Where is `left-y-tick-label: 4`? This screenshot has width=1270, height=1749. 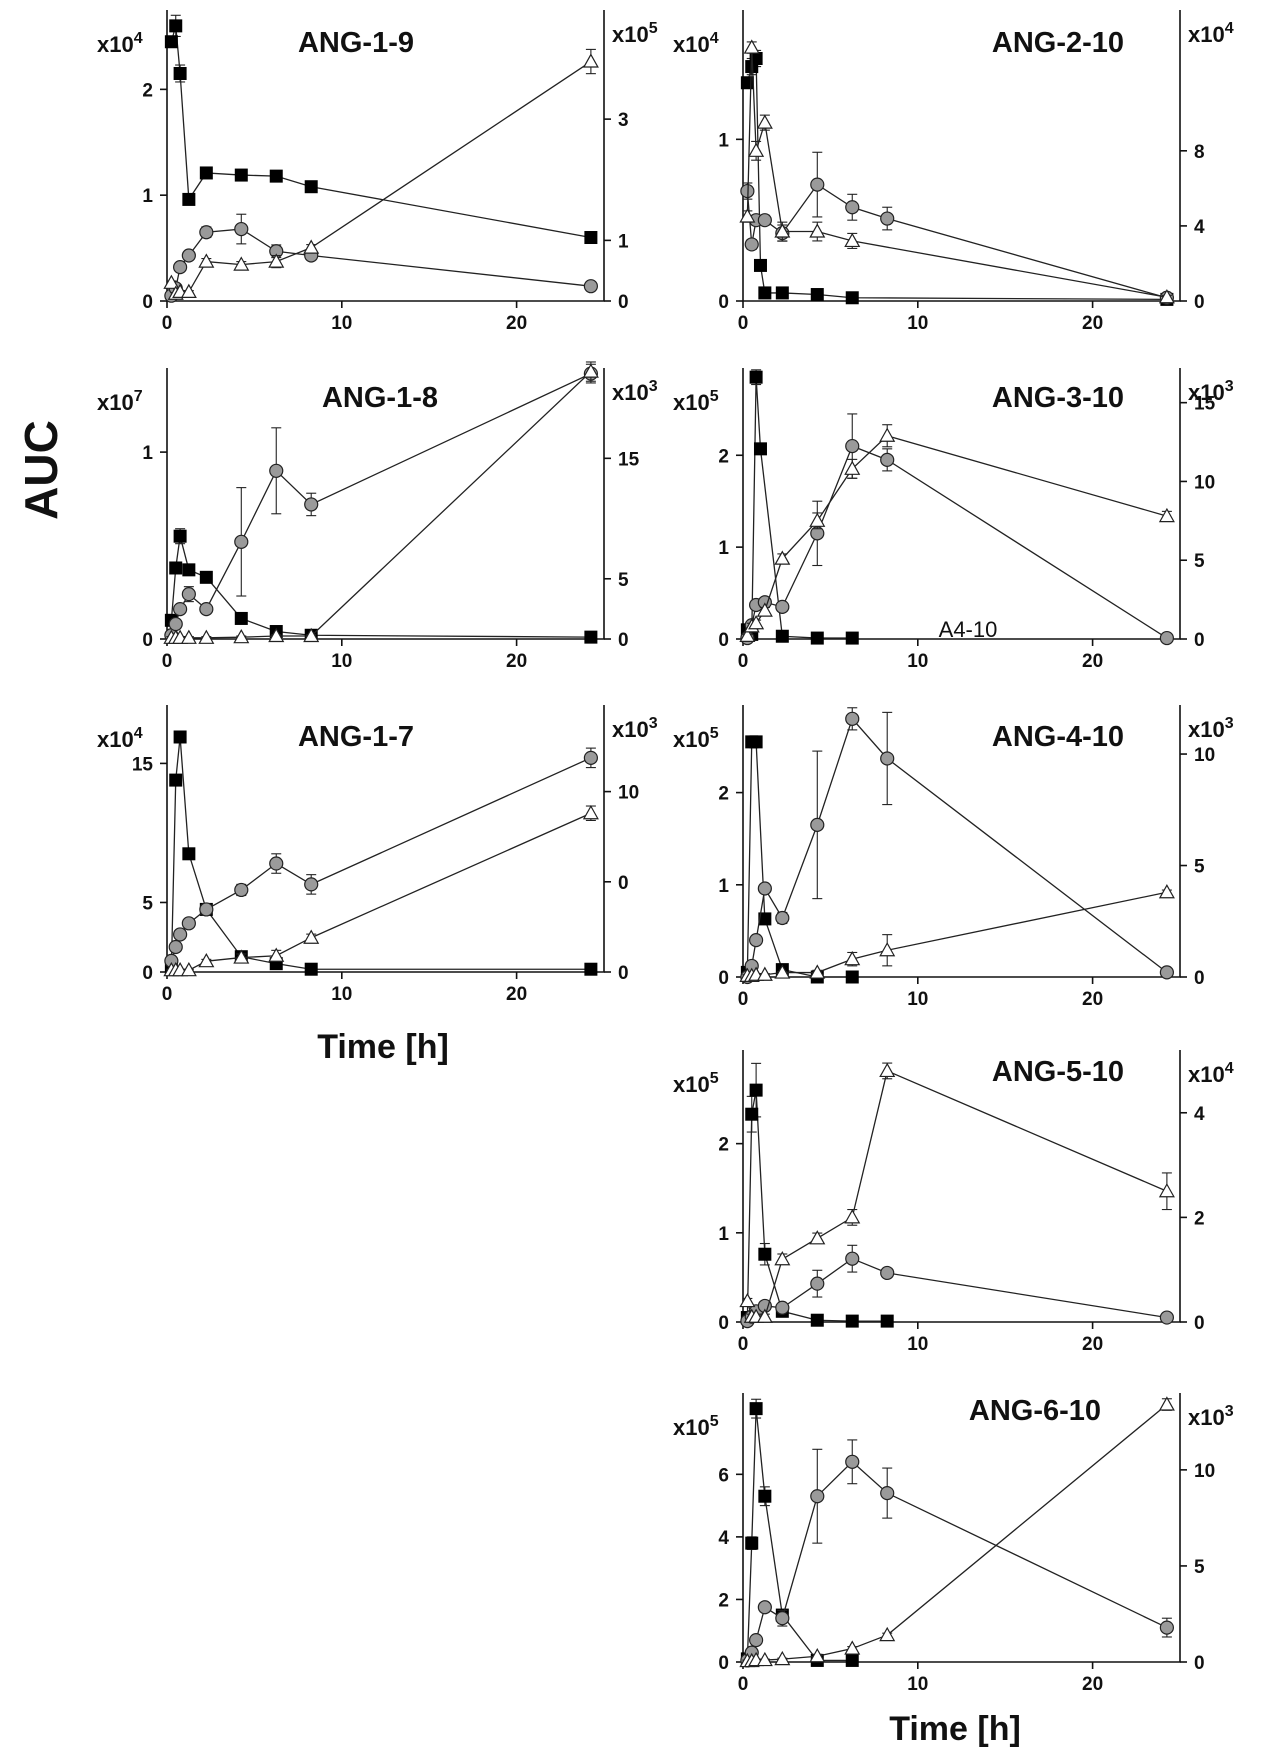
left-y-tick-label: 4 is located at coordinates (723, 1538).